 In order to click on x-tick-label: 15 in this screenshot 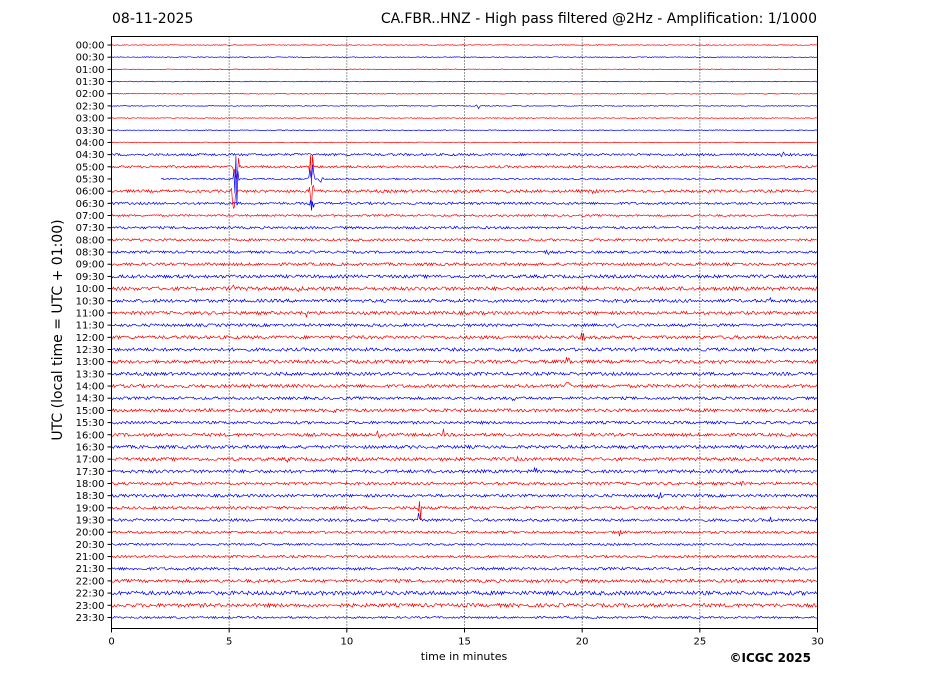, I will do `click(464, 642)`.